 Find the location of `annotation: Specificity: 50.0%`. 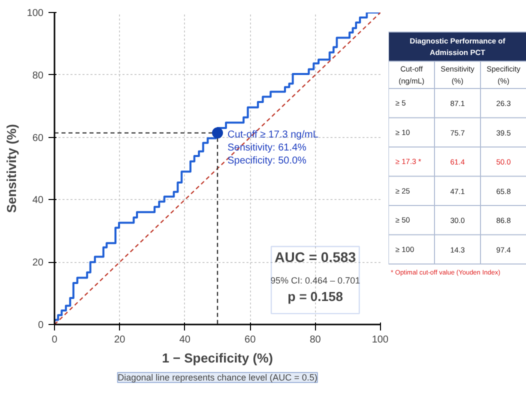

annotation: Specificity: 50.0% is located at coordinates (267, 160).